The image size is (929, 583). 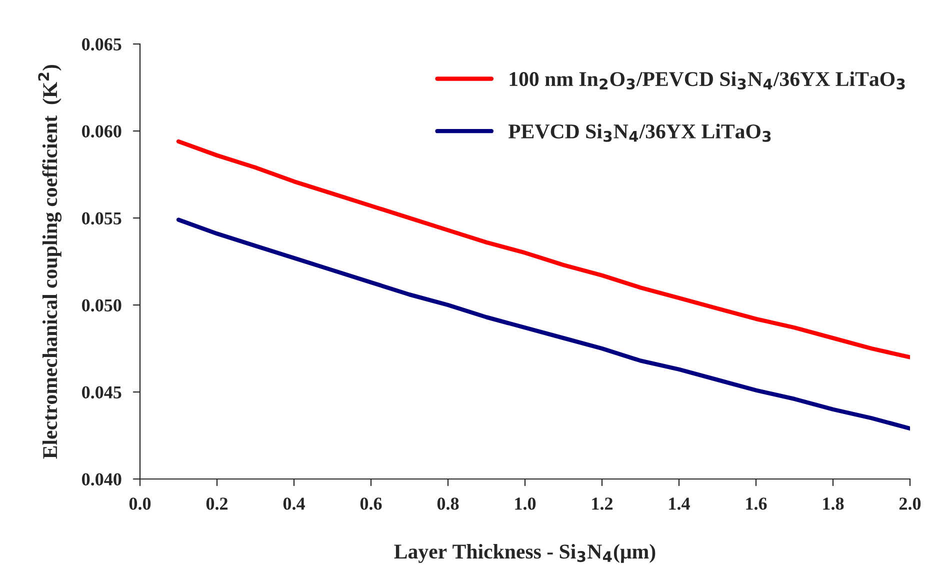 What do you see at coordinates (910, 504) in the screenshot?
I see `x-tick-label: 2.0` at bounding box center [910, 504].